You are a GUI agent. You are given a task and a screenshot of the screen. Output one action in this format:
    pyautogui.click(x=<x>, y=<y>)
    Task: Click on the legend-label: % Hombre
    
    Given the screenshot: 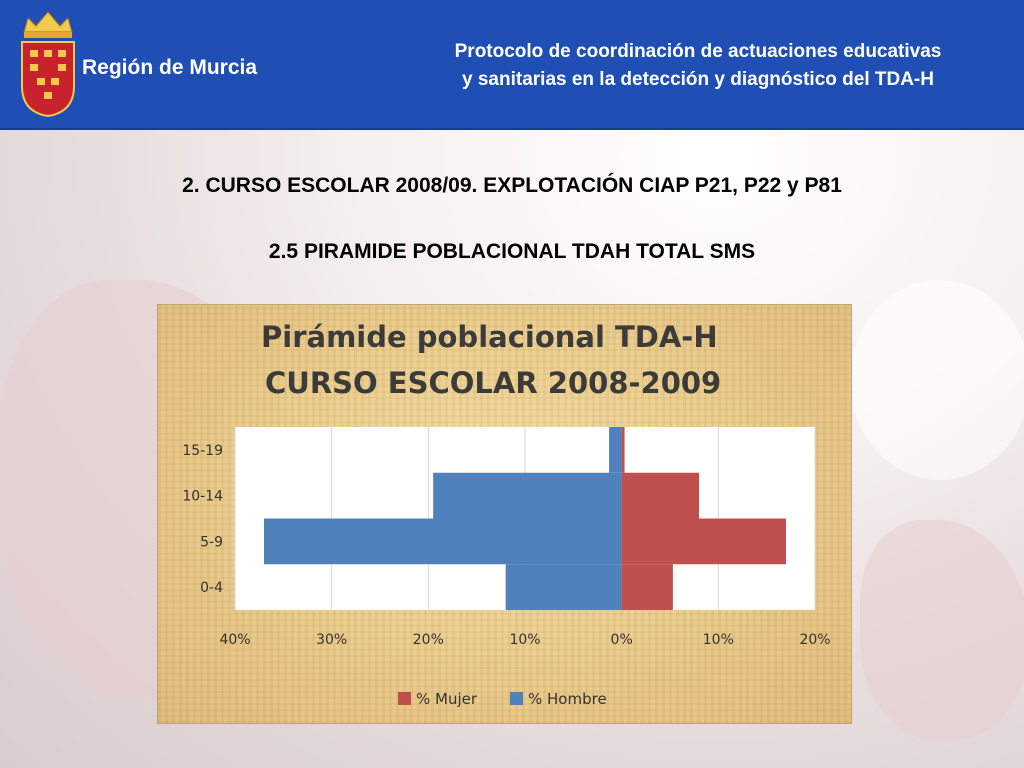 What is the action you would take?
    pyautogui.click(x=567, y=699)
    